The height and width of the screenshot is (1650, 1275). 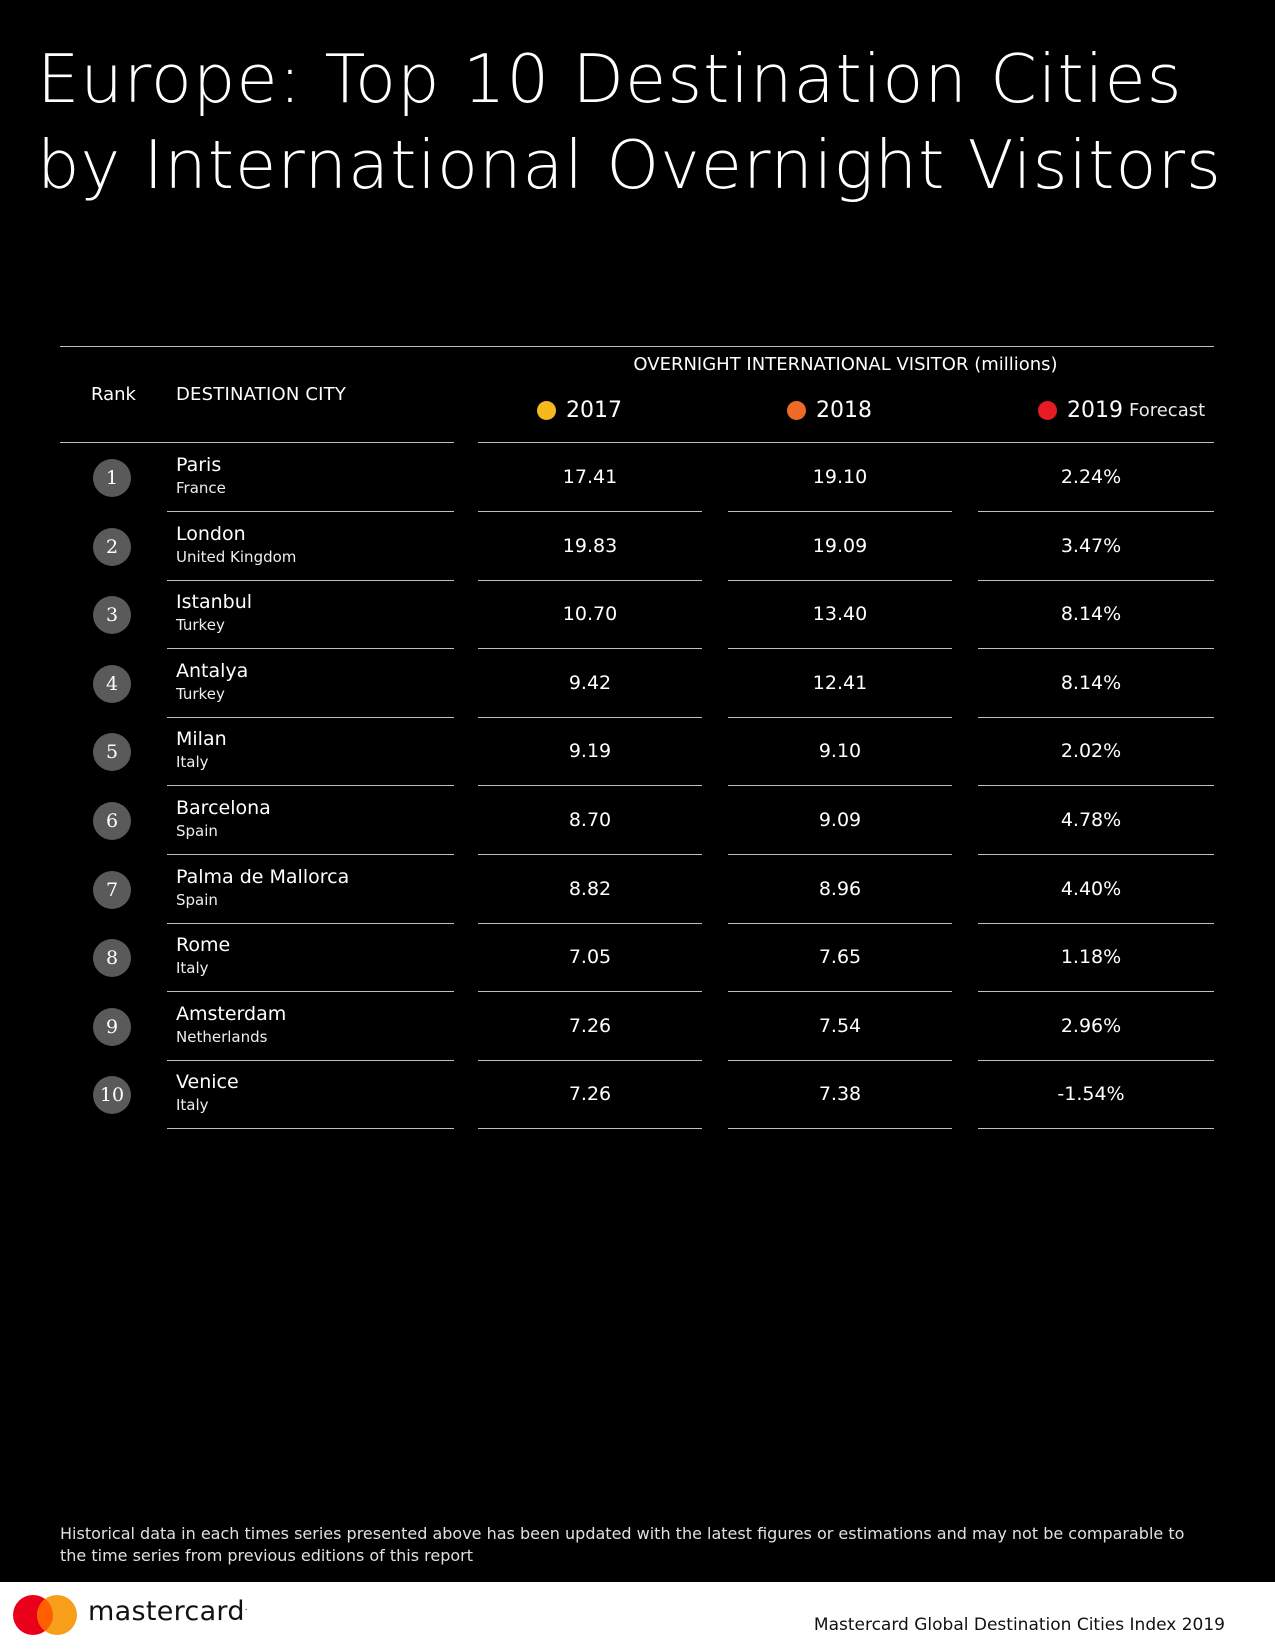 I want to click on city-name: Amsterdam, so click(x=231, y=1013).